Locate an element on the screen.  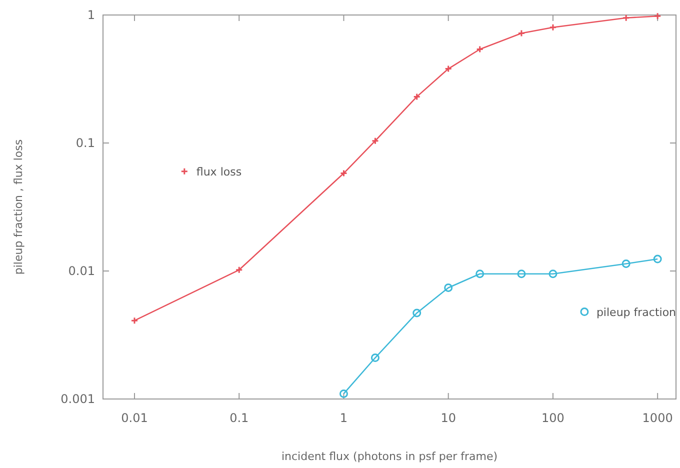
x-tick-label: 100 is located at coordinates (553, 418).